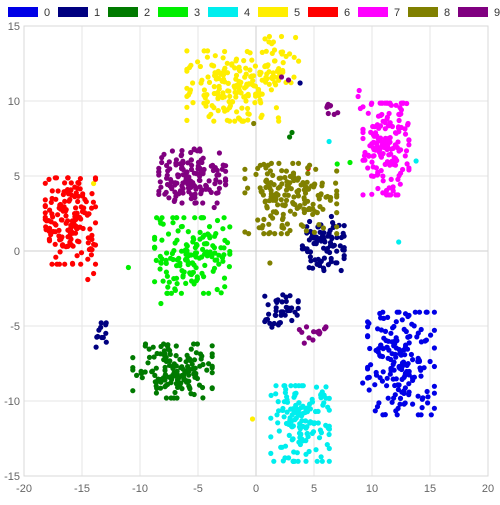 Image resolution: width=500 pixels, height=505 pixels. What do you see at coordinates (147, 13) in the screenshot?
I see `legend-label: 2` at bounding box center [147, 13].